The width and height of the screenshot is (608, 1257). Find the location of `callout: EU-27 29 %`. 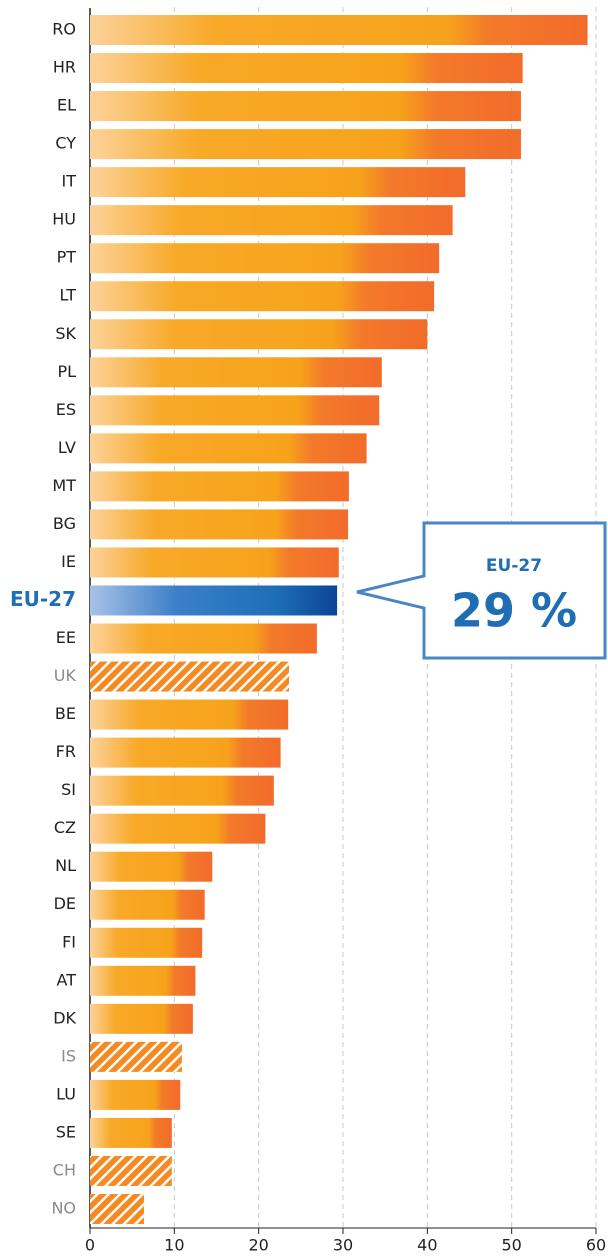

callout: EU-27 29 % is located at coordinates (481, 590).